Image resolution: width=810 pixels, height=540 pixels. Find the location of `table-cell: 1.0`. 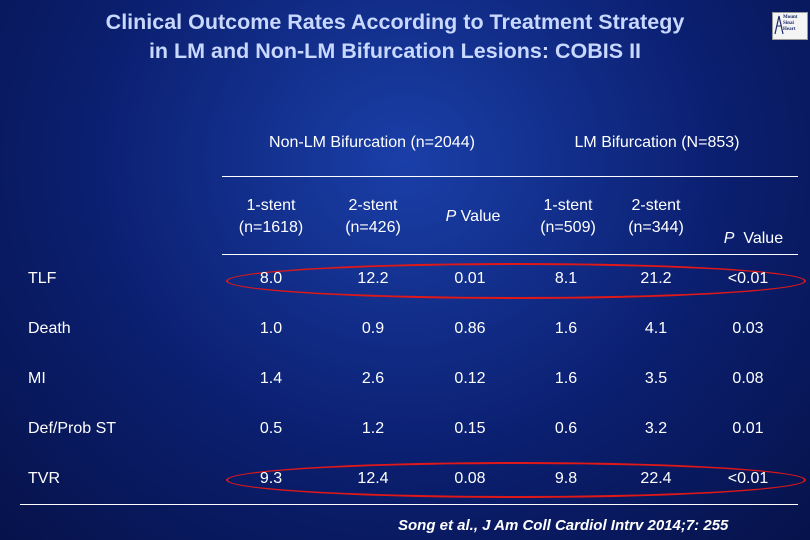

table-cell: 1.0 is located at coordinates (271, 328).